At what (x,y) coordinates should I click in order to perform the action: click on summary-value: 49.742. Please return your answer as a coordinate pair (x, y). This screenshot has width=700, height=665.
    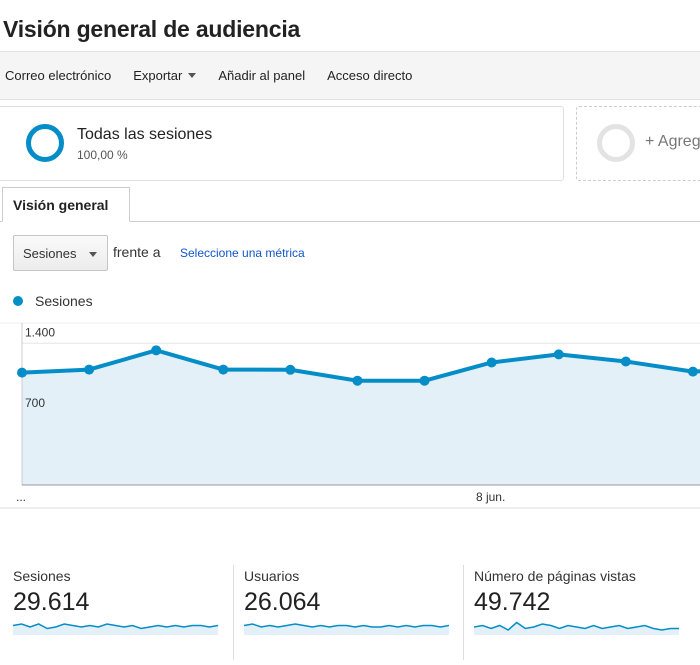
    Looking at the image, I should click on (512, 602).